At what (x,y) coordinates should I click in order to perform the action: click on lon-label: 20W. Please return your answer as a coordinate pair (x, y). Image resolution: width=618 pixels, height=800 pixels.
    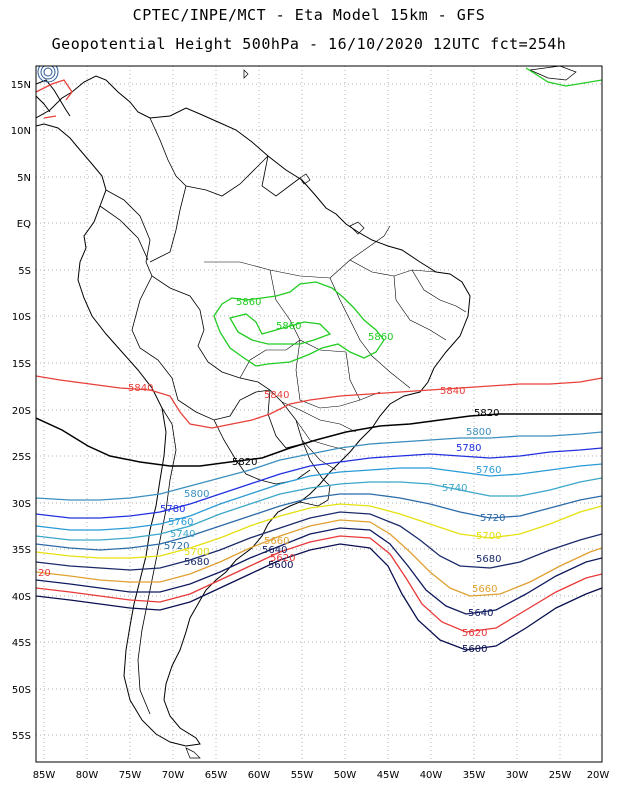
    Looking at the image, I should click on (598, 775).